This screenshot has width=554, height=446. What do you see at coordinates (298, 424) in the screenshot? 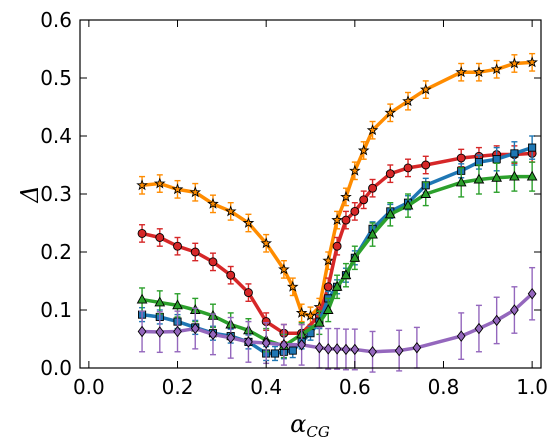
I see `x-axis-label-main: α` at bounding box center [298, 424].